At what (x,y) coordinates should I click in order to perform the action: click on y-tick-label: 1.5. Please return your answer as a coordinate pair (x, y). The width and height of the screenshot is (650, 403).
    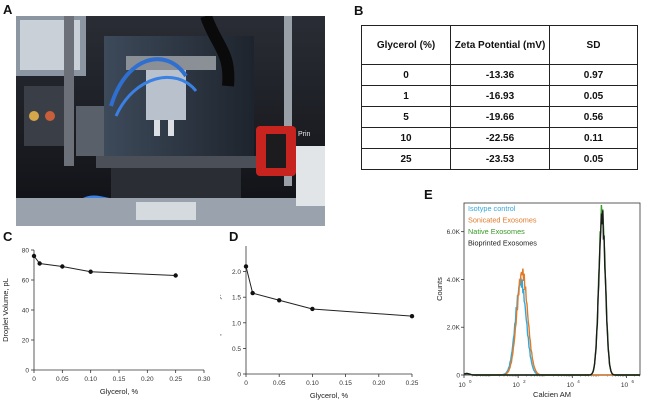
    Looking at the image, I should click on (236, 298).